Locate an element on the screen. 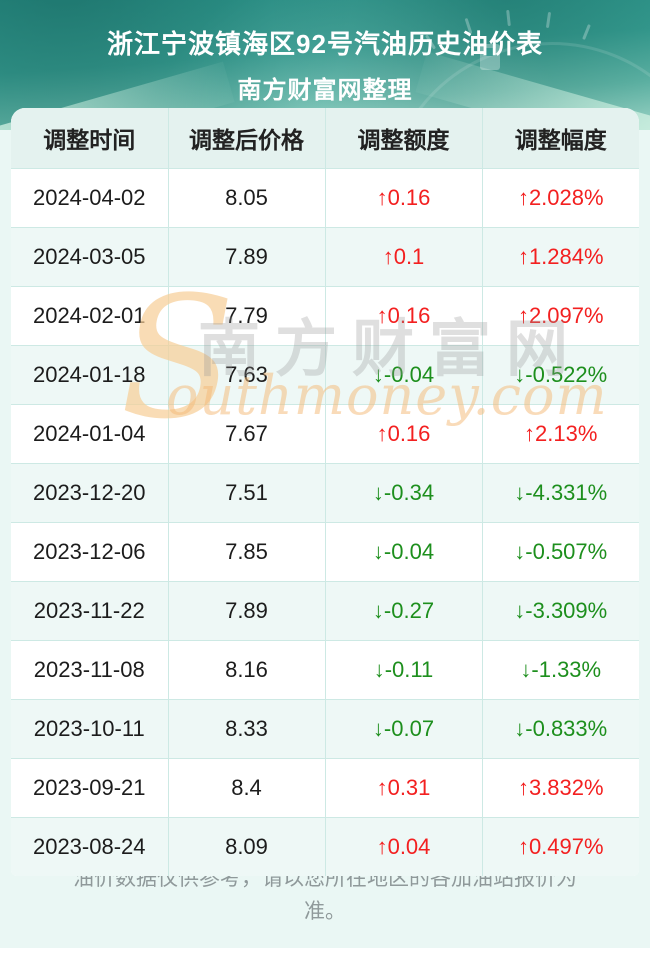 The image size is (650, 980). price-cell: 7.79 is located at coordinates (247, 316).